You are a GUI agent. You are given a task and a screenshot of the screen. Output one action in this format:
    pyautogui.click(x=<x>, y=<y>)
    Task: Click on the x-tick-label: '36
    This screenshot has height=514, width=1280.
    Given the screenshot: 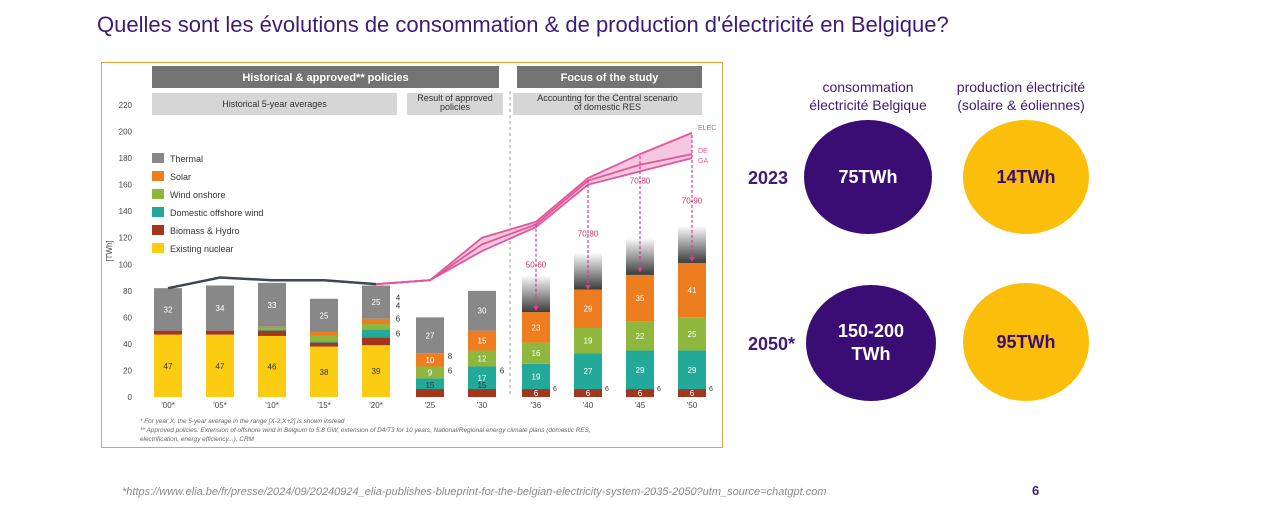 What is the action you would take?
    pyautogui.click(x=536, y=405)
    